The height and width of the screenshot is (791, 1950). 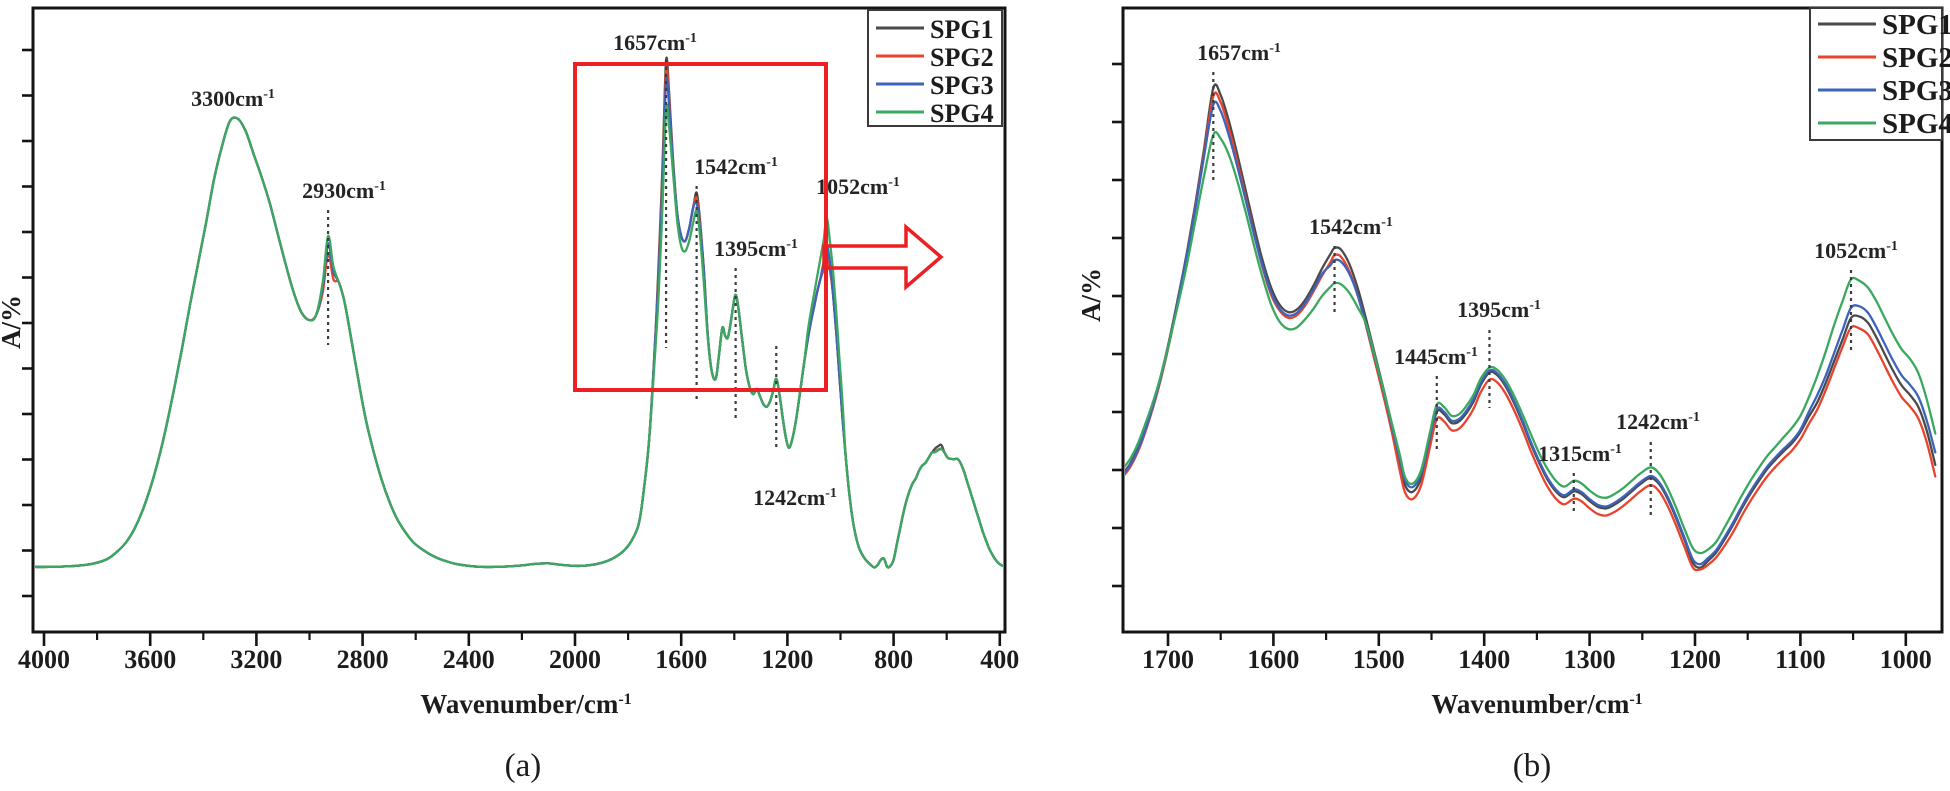 I want to click on x-tick-label: 400, so click(x=999, y=659).